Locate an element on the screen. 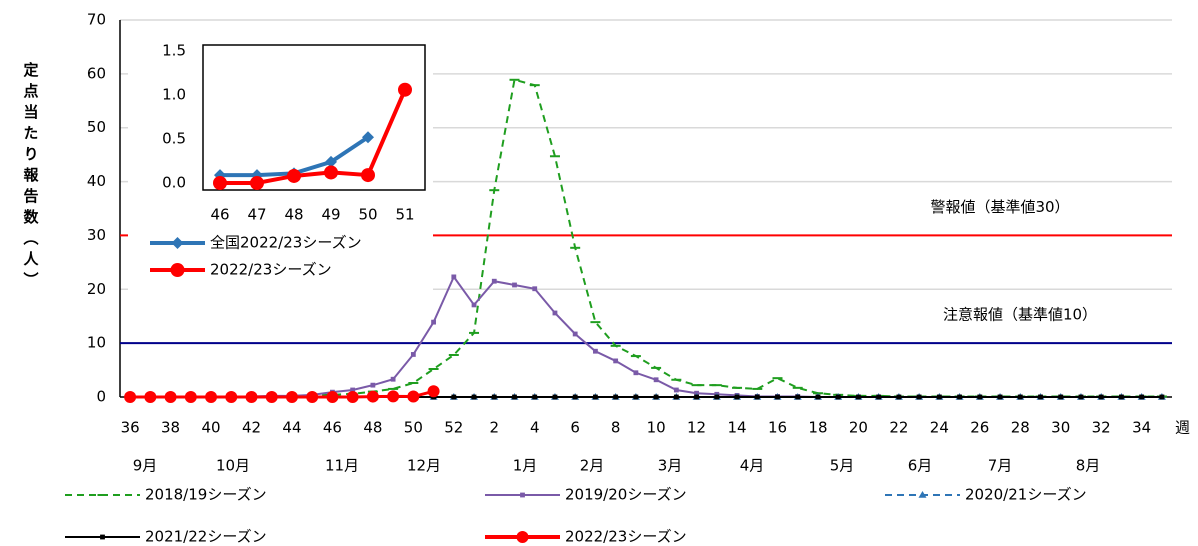 Image resolution: width=1198 pixels, height=546 pixels. x-tick-label: 10 is located at coordinates (656, 428).